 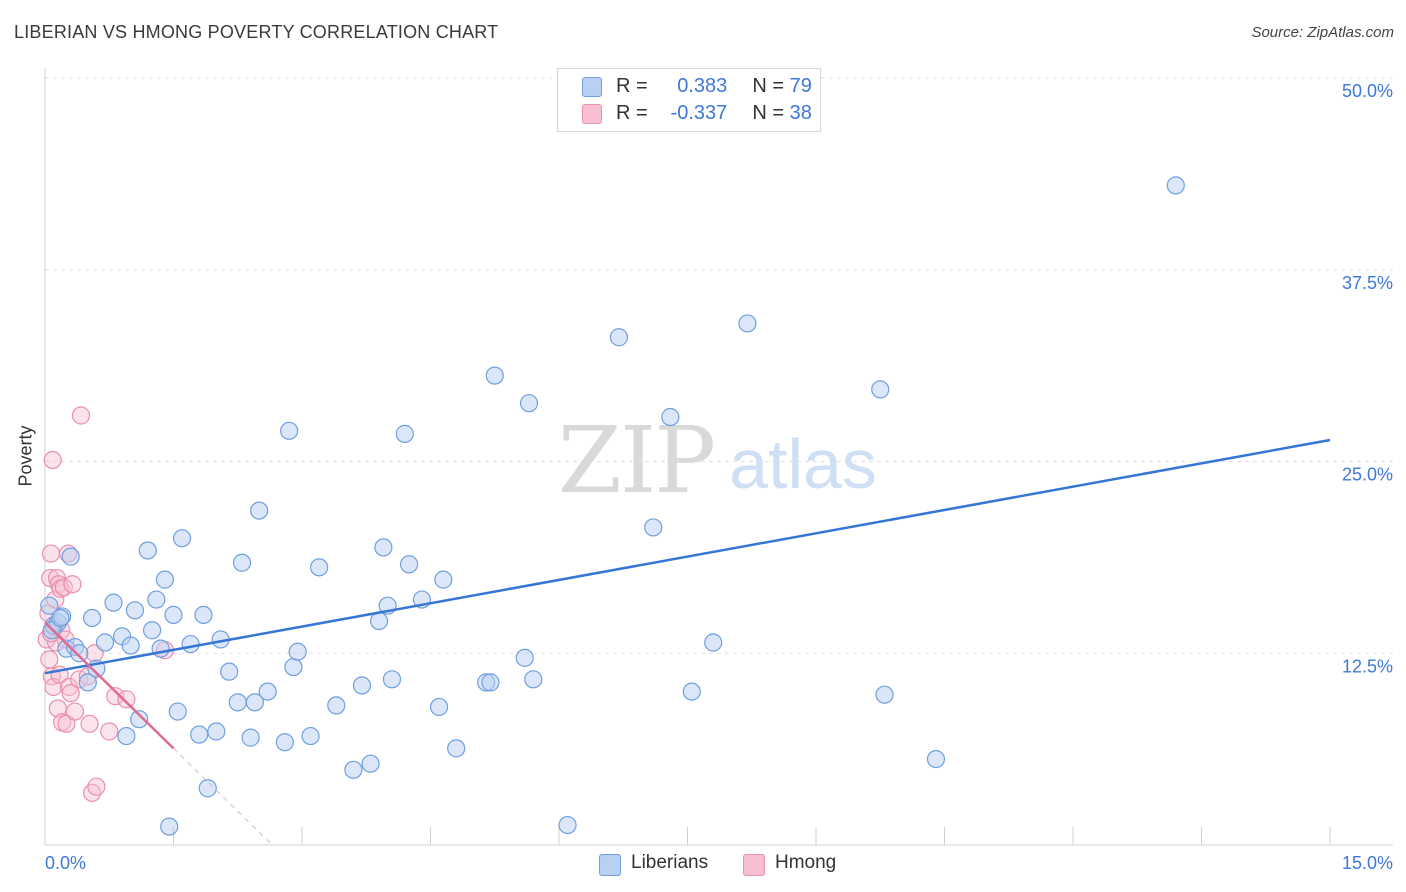 What do you see at coordinates (592, 114) in the screenshot?
I see `hmong-swatch` at bounding box center [592, 114].